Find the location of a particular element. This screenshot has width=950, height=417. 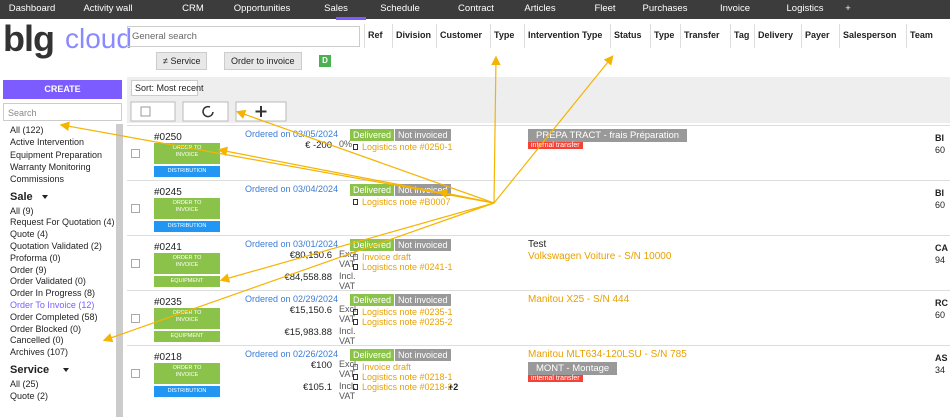

nav-item: Sales is located at coordinates (336, 8).